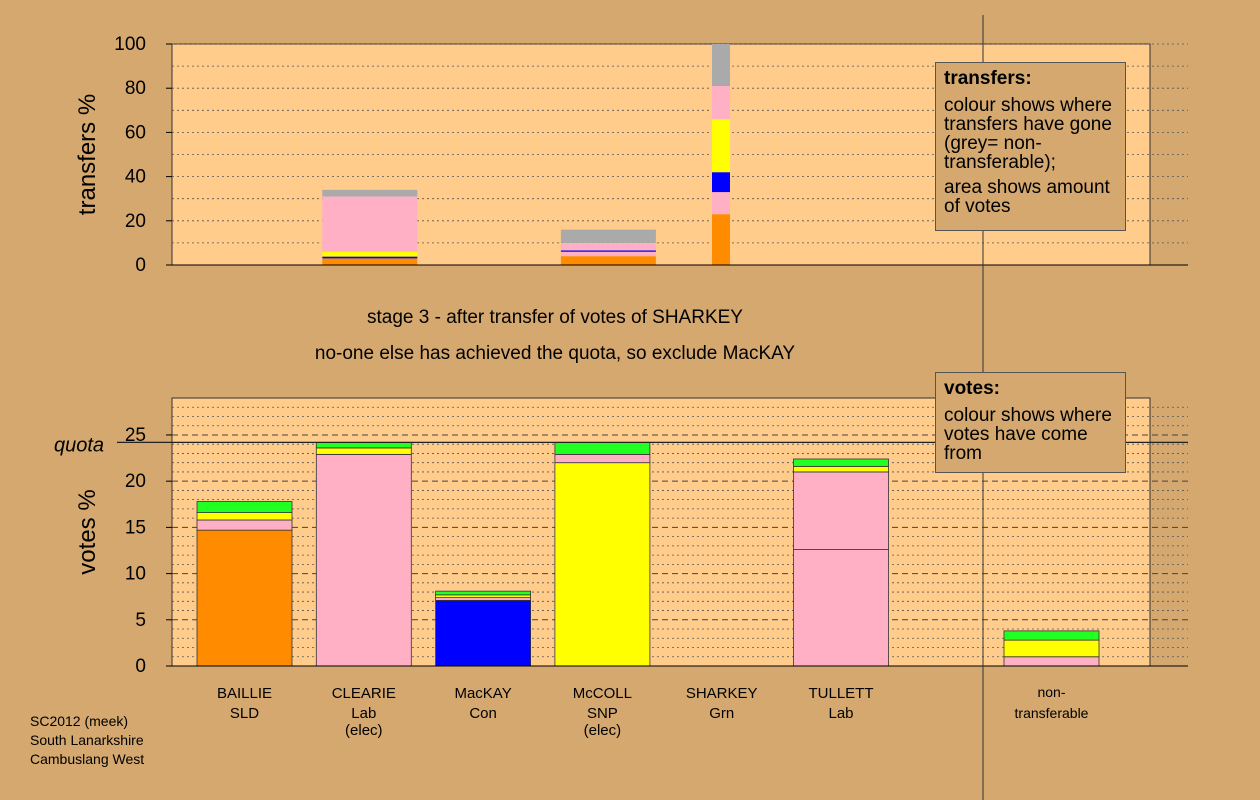 The image size is (1260, 800). What do you see at coordinates (140, 666) in the screenshot?
I see `bottom-ytick-label: 0` at bounding box center [140, 666].